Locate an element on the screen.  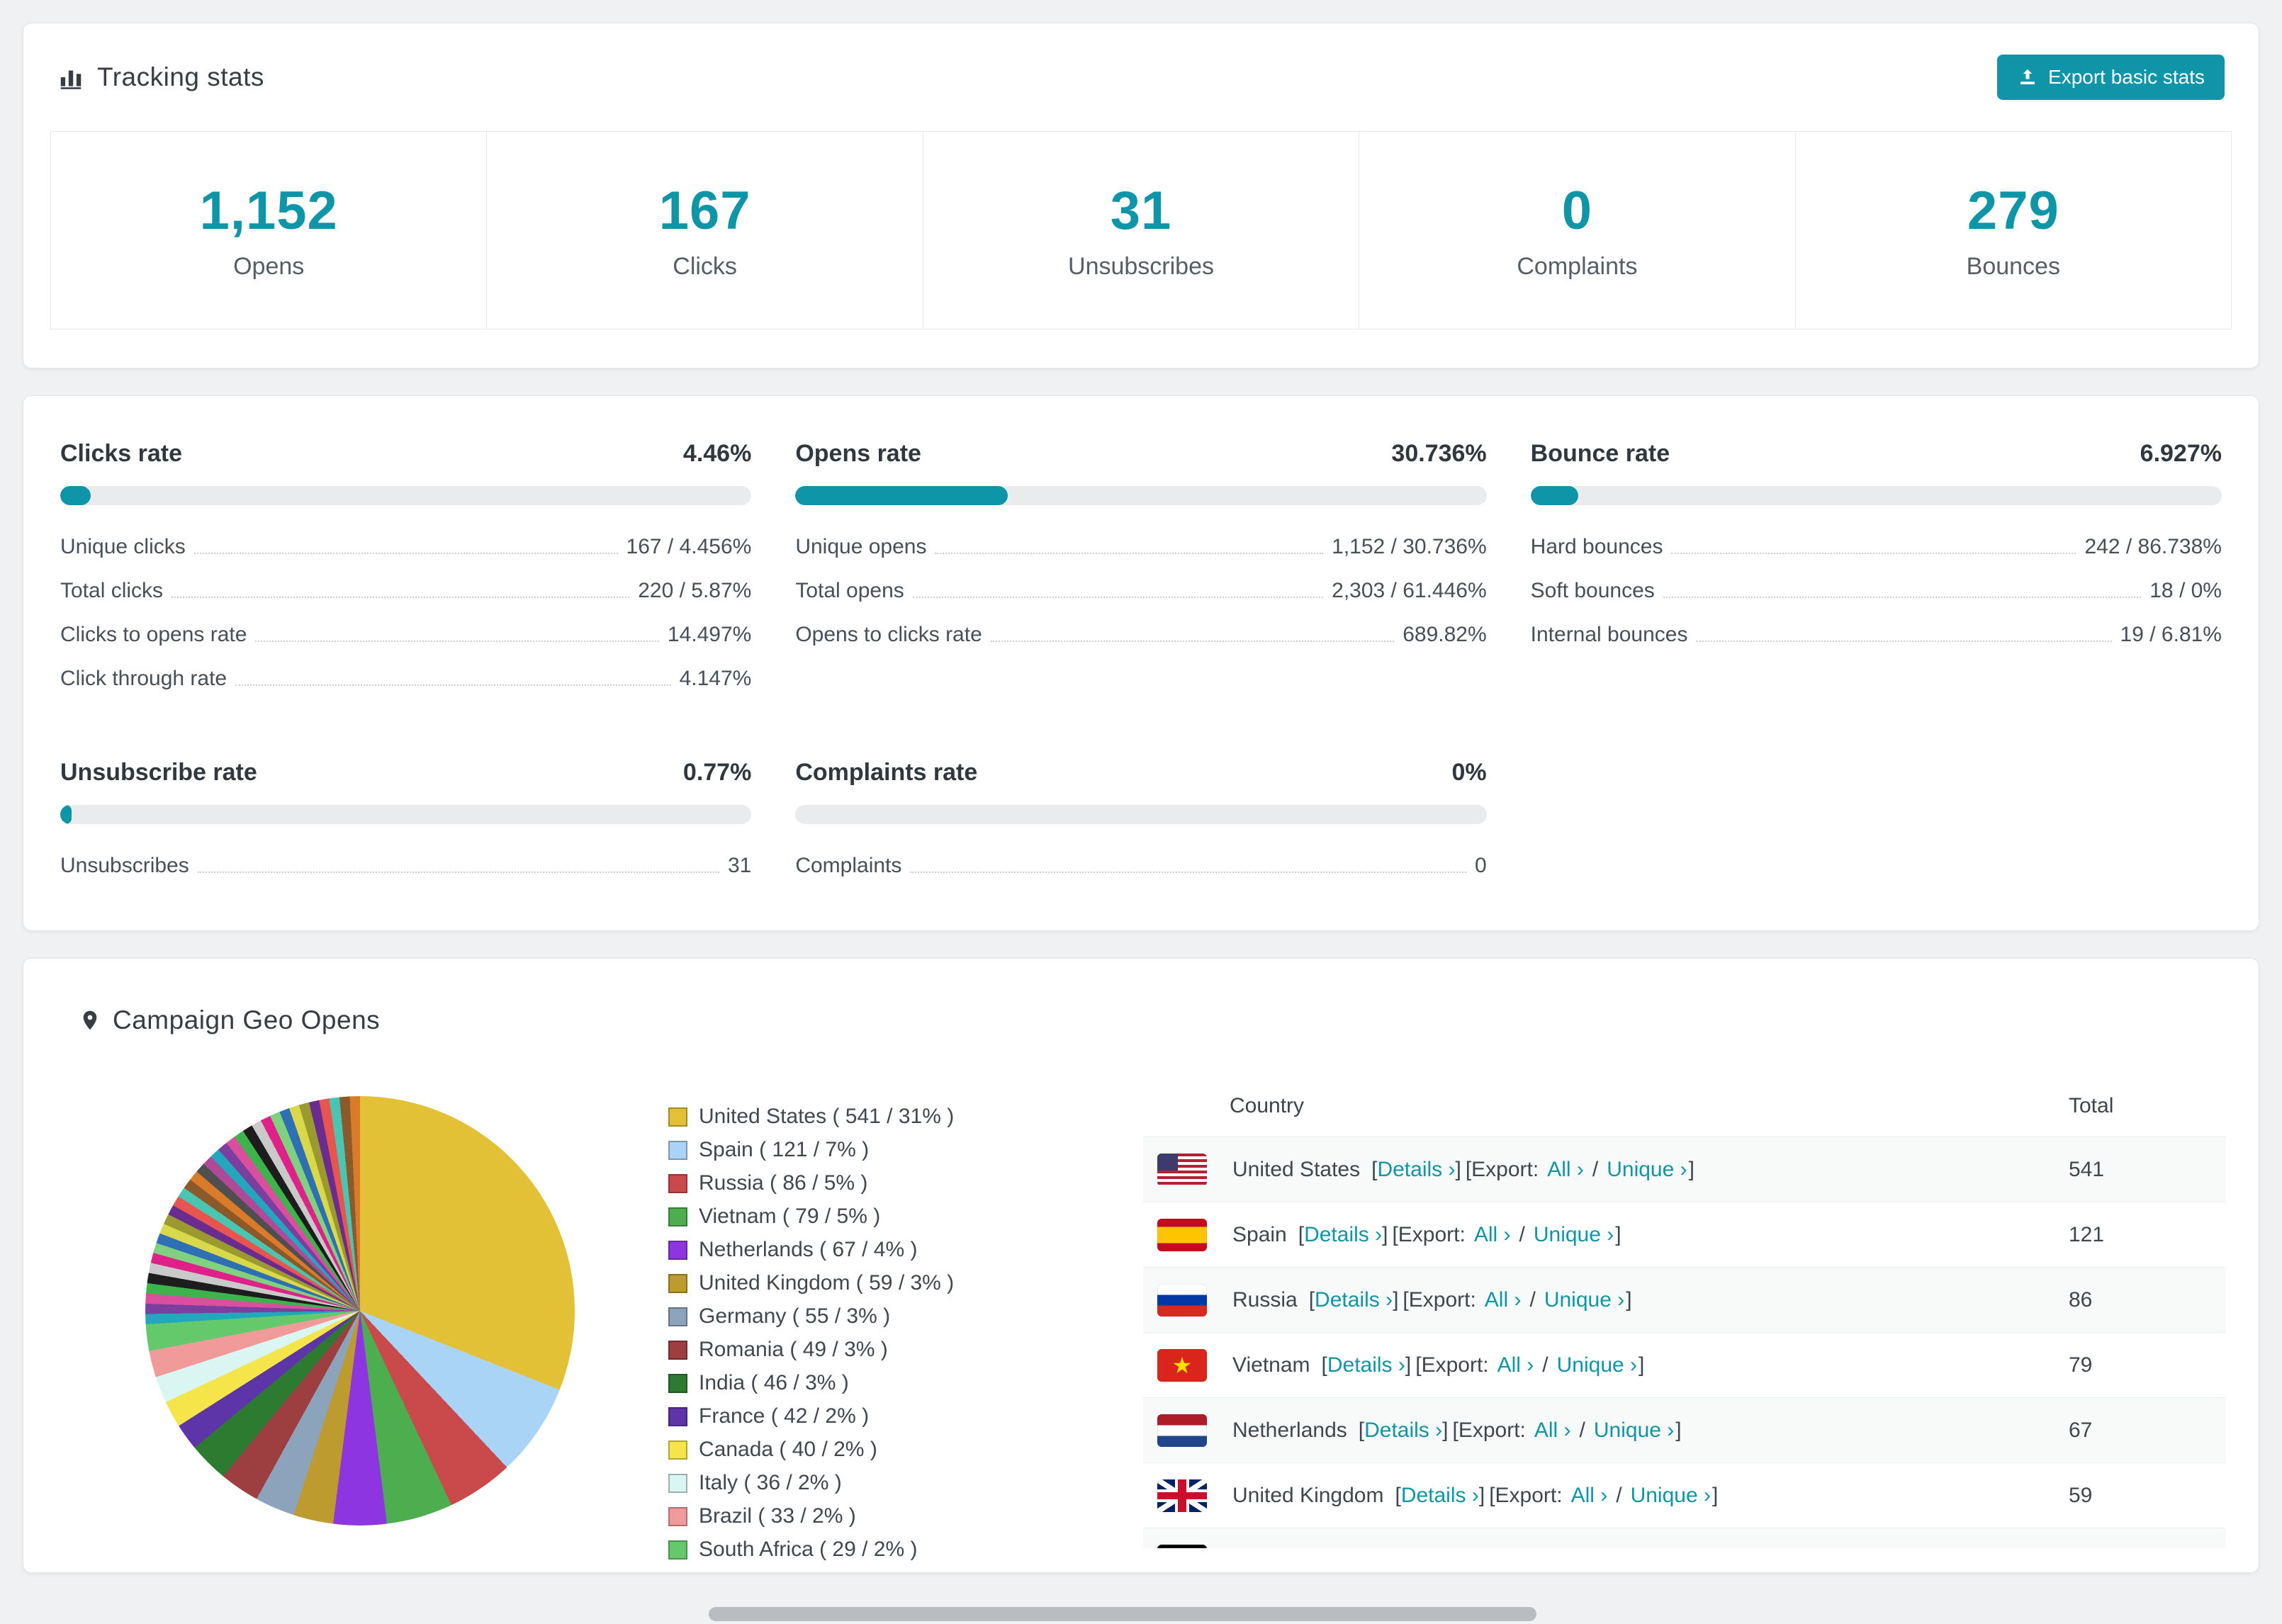
legend-label: Netherlands ( 67 / 4% ) is located at coordinates (808, 1249).